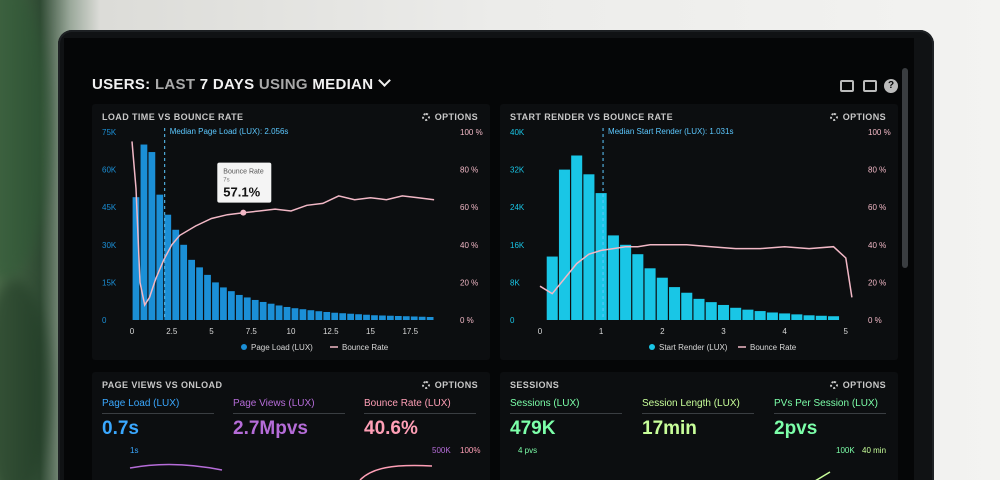 Image resolution: width=1000 pixels, height=480 pixels. Describe the element at coordinates (252, 331) in the screenshot. I see `x-tick-label: 7.5` at that location.